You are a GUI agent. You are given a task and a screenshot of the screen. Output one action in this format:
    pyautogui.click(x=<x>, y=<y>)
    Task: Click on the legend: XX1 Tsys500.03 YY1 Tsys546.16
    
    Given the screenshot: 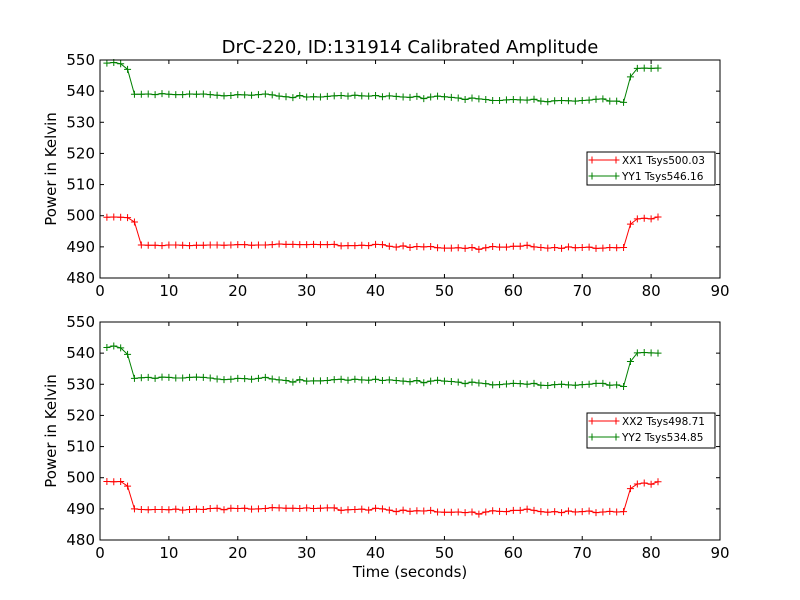 What is the action you would take?
    pyautogui.click(x=651, y=168)
    